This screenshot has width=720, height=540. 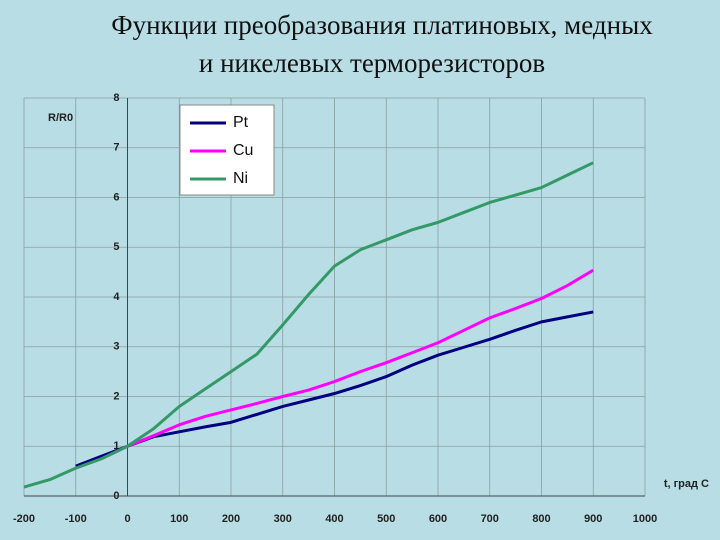 What do you see at coordinates (116, 247) in the screenshot?
I see `y-tick-label: 5` at bounding box center [116, 247].